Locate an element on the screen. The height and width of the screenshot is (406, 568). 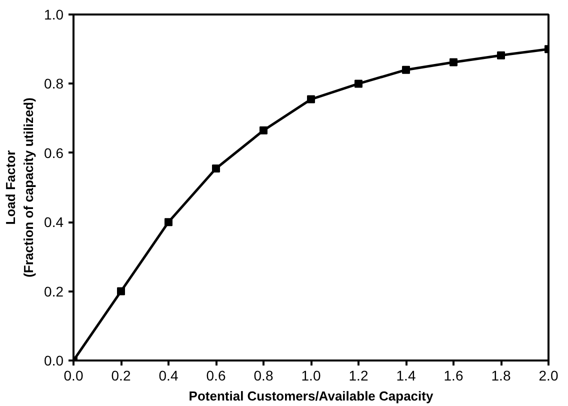
x-tick-label: 1.4 is located at coordinates (406, 376).